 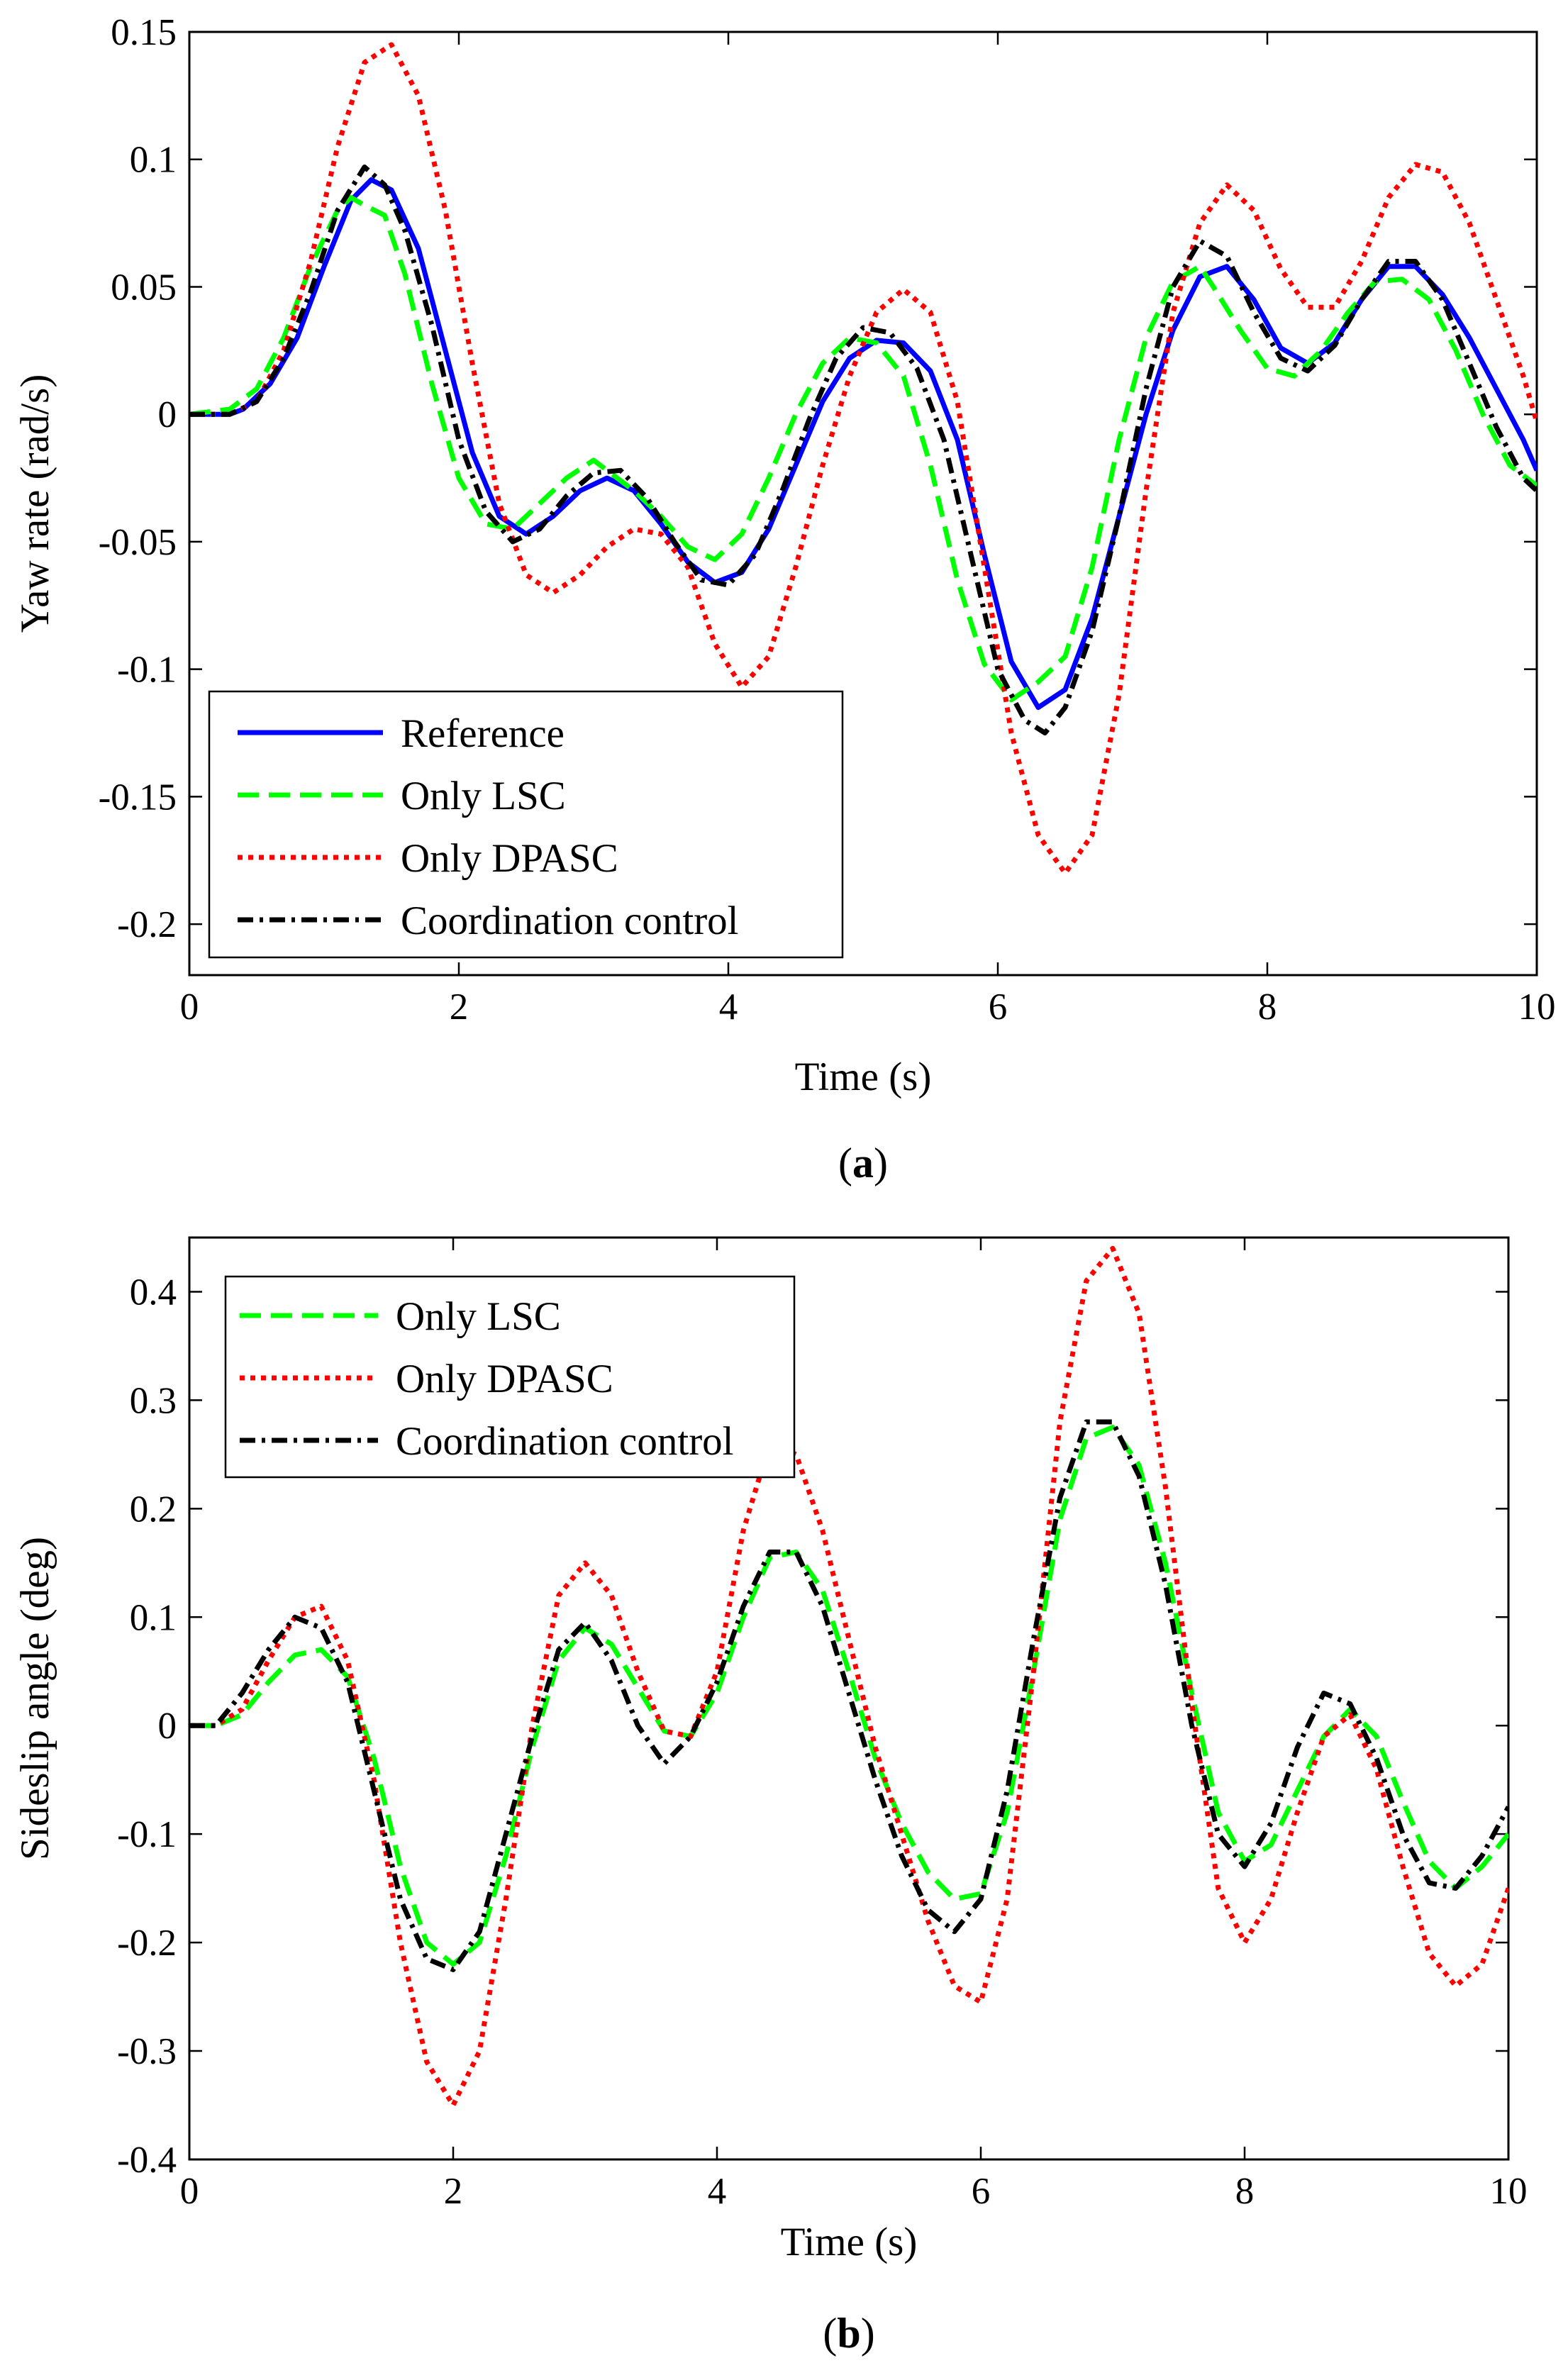 What do you see at coordinates (483, 733) in the screenshot?
I see `legend-label: Reference` at bounding box center [483, 733].